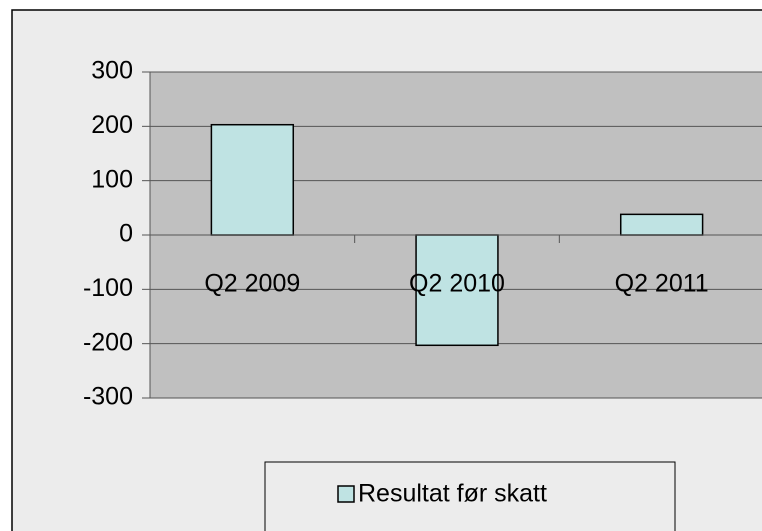 This screenshot has width=762, height=531. What do you see at coordinates (112, 71) in the screenshot?
I see `y-tick-label: 300` at bounding box center [112, 71].